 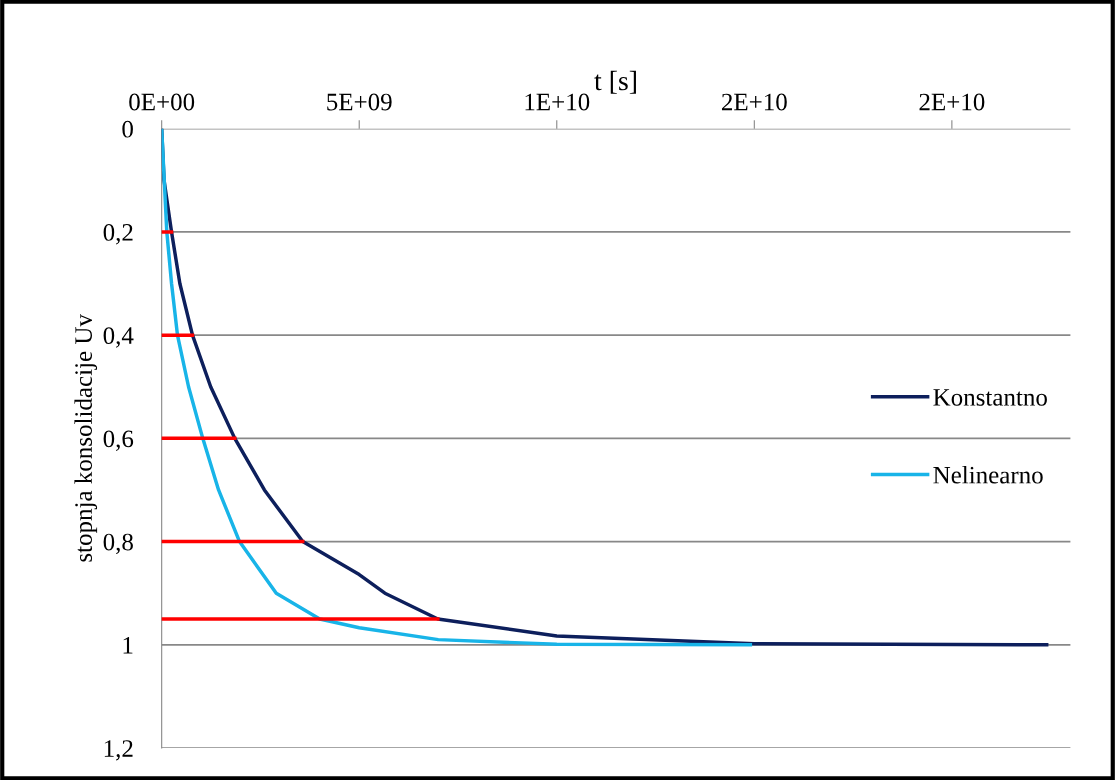 I want to click on x-tick-label: 1E+10, so click(x=557, y=102).